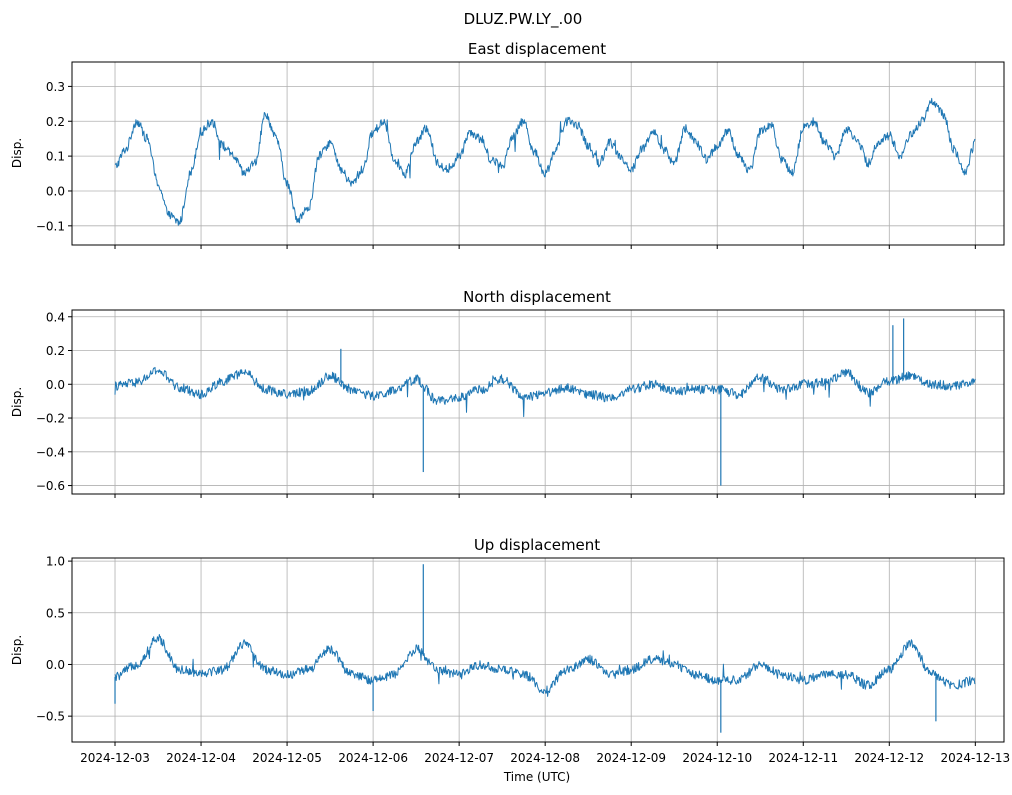  What do you see at coordinates (55, 351) in the screenshot?
I see `north-ytick-label-4: 0.2` at bounding box center [55, 351].